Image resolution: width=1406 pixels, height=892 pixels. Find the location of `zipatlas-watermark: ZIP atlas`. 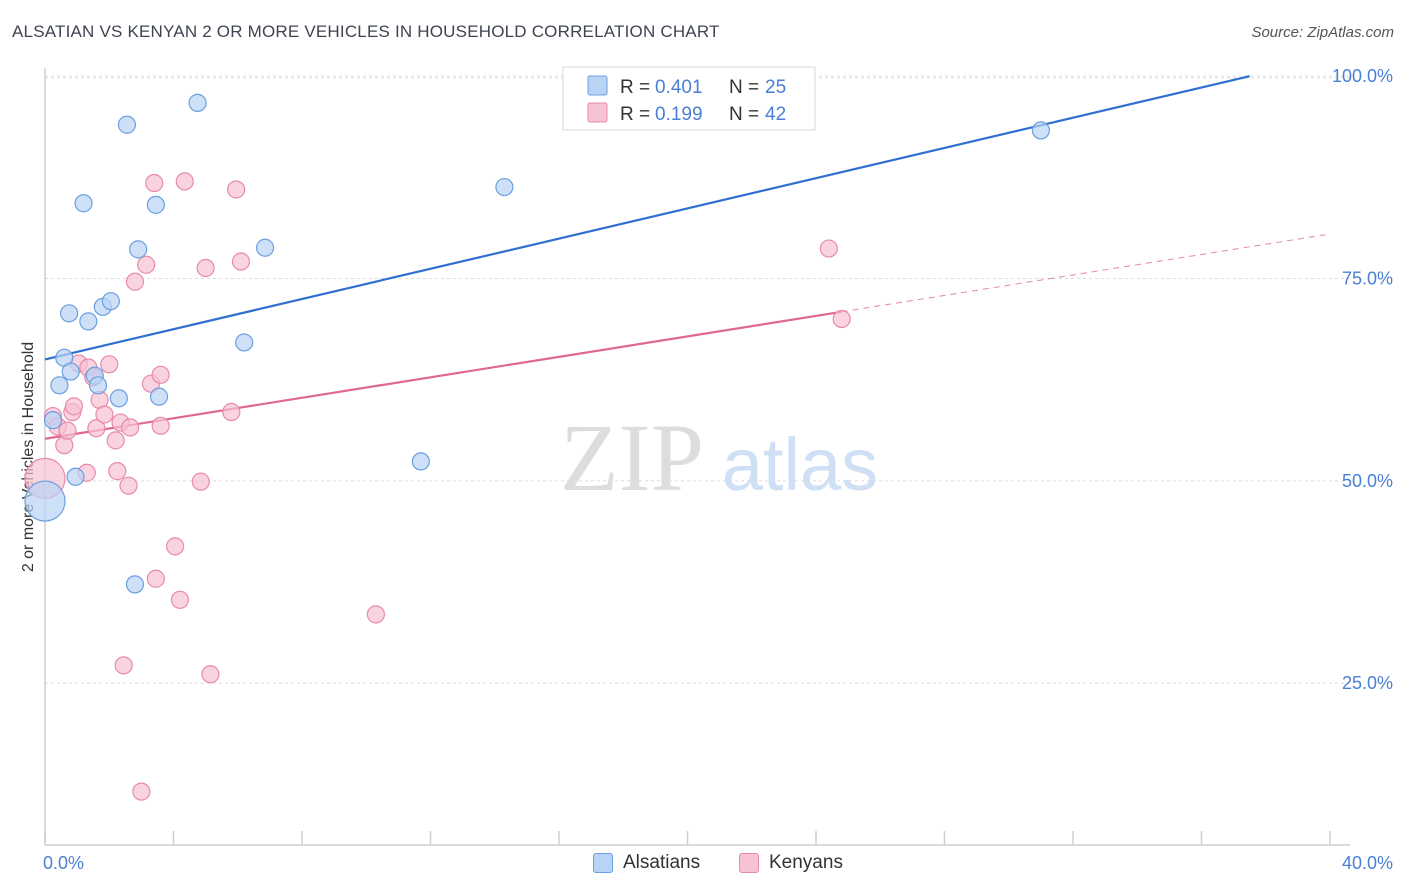

zipatlas-watermark: ZIP atlas is located at coordinates (719, 457).